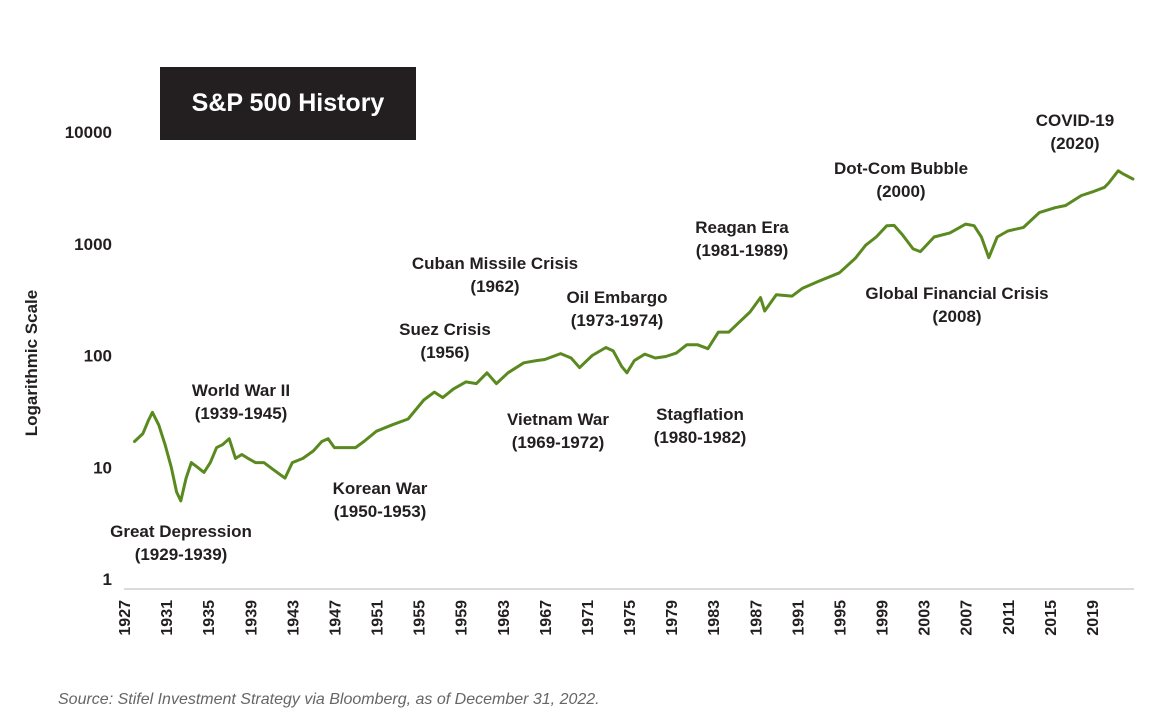 The image size is (1171, 726). I want to click on annotation-label: (1956), so click(444, 352).